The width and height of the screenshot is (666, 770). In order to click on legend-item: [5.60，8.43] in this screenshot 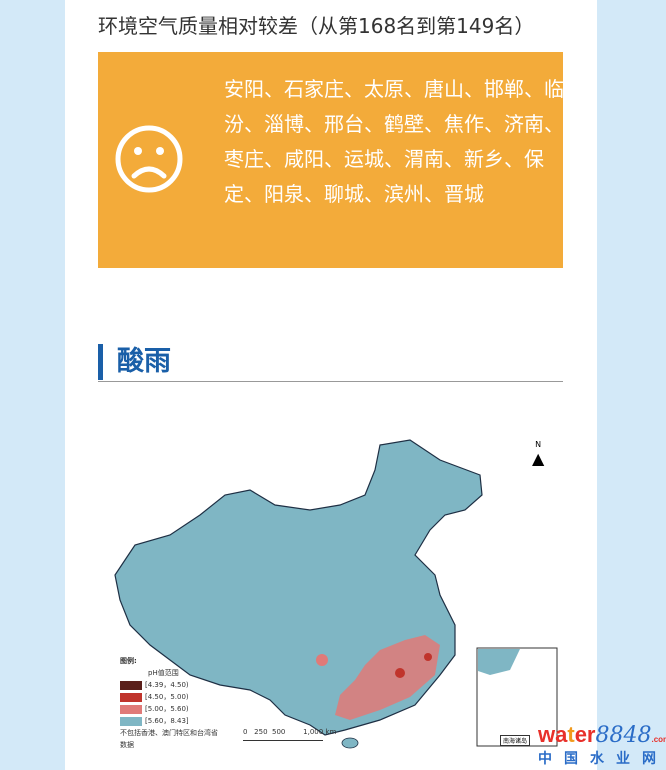, I will do `click(170, 721)`.